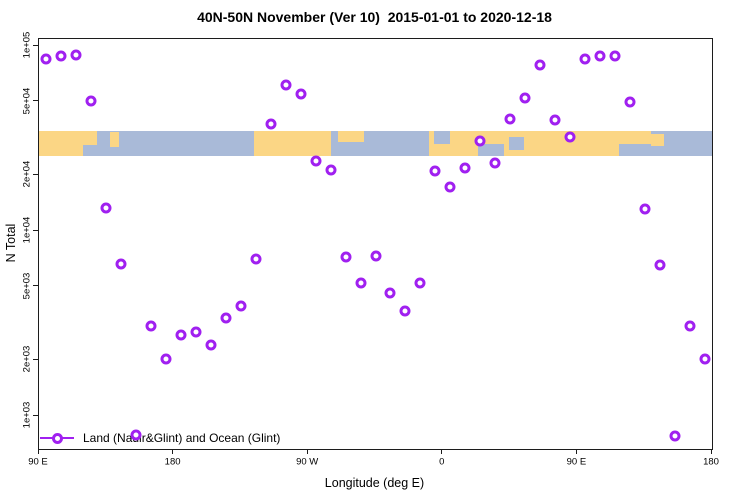 This screenshot has width=750, height=500. What do you see at coordinates (11, 243) in the screenshot?
I see `y-axis-title: N Total` at bounding box center [11, 243].